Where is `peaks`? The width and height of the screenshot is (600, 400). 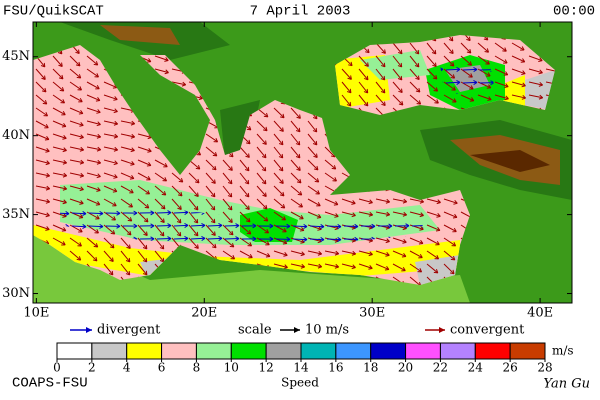 peaks is located at coordinates (510, 161).